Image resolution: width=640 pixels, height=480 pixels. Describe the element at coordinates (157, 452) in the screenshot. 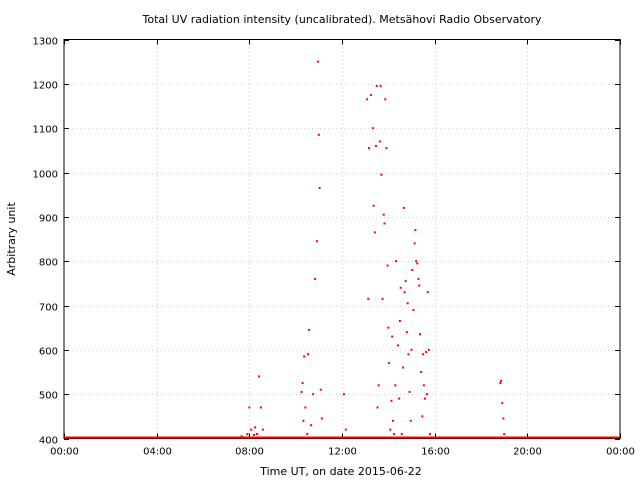

I see `x-tick-label: 04:00` at that location.